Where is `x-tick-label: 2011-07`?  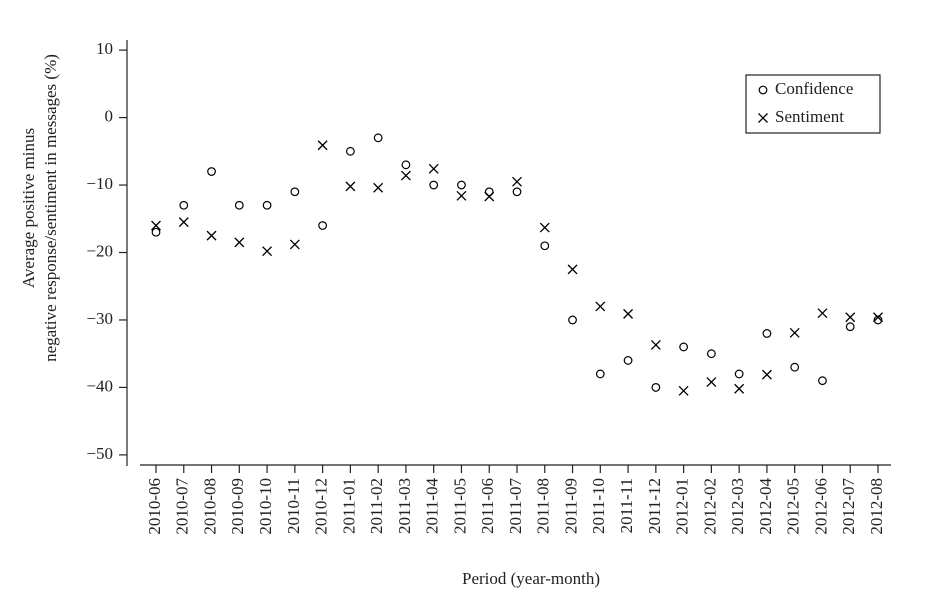 x-tick-label: 2011-07 is located at coordinates (515, 506).